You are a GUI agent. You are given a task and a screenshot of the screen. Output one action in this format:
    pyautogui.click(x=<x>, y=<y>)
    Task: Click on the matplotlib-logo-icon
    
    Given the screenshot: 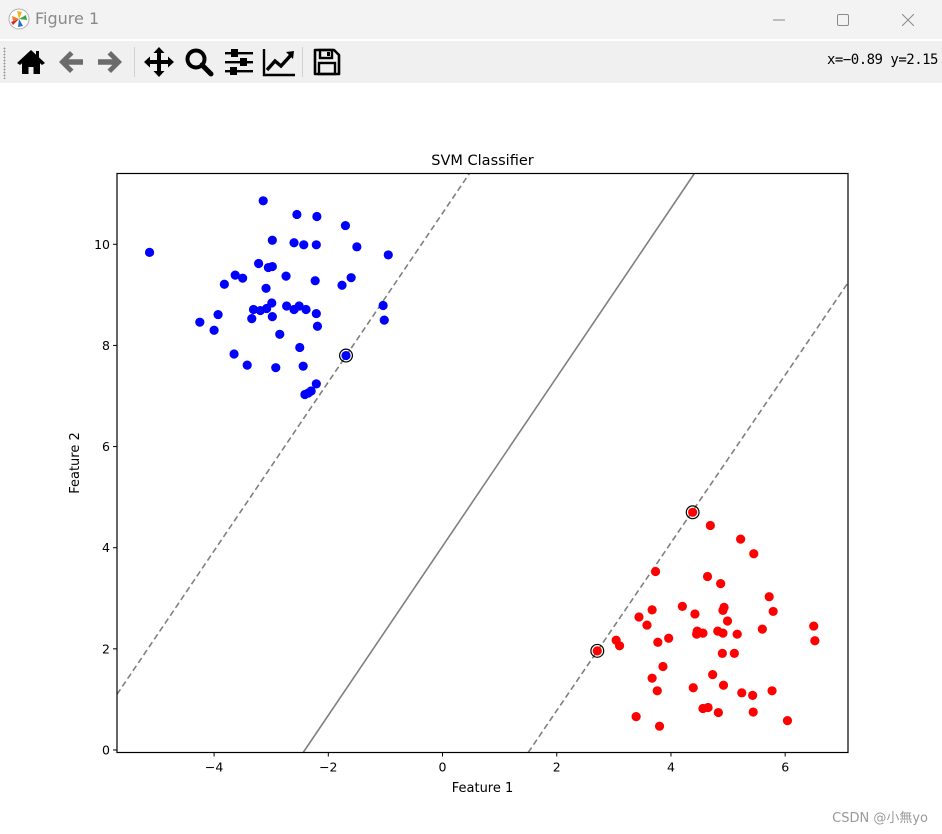 What is the action you would take?
    pyautogui.click(x=19, y=19)
    